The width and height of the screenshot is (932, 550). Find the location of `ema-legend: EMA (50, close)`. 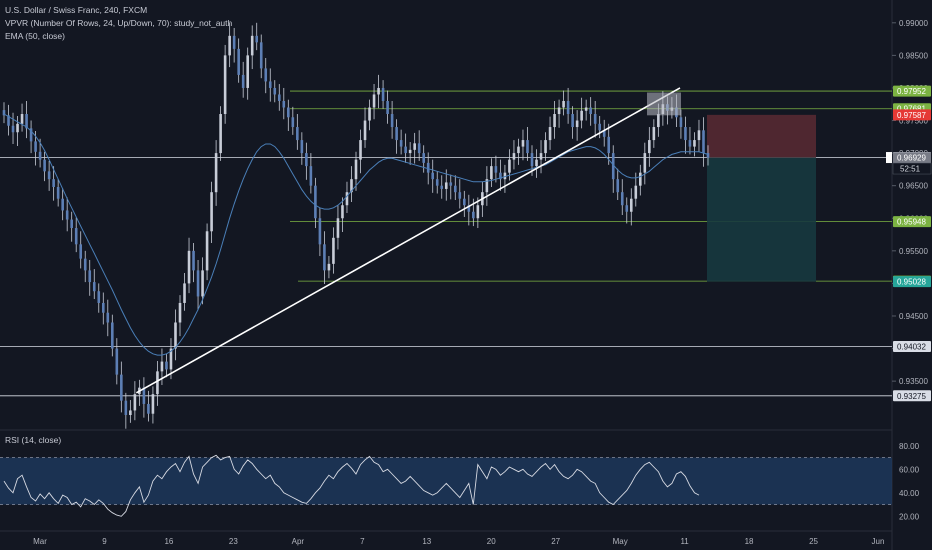

ema-legend: EMA (50, close) is located at coordinates (35, 36).